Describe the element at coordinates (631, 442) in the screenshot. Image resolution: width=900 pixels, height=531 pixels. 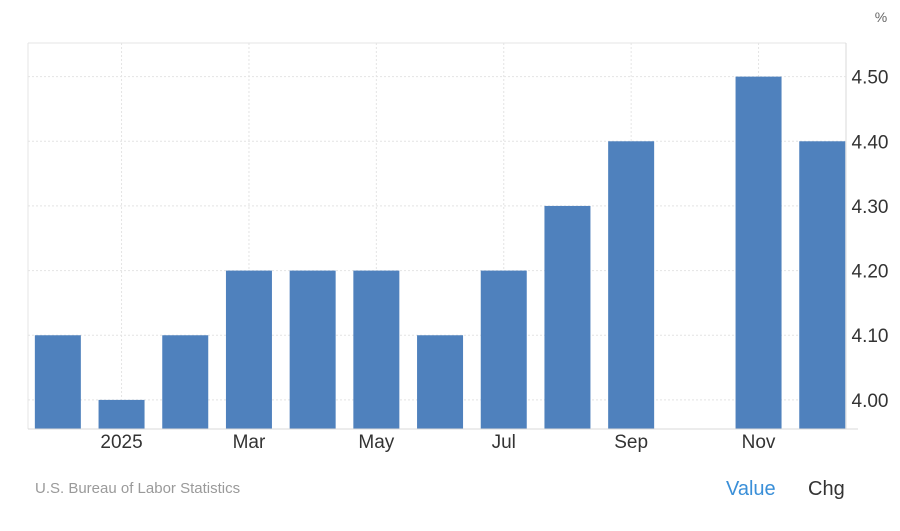
I see `x-tick-label: Sep` at that location.